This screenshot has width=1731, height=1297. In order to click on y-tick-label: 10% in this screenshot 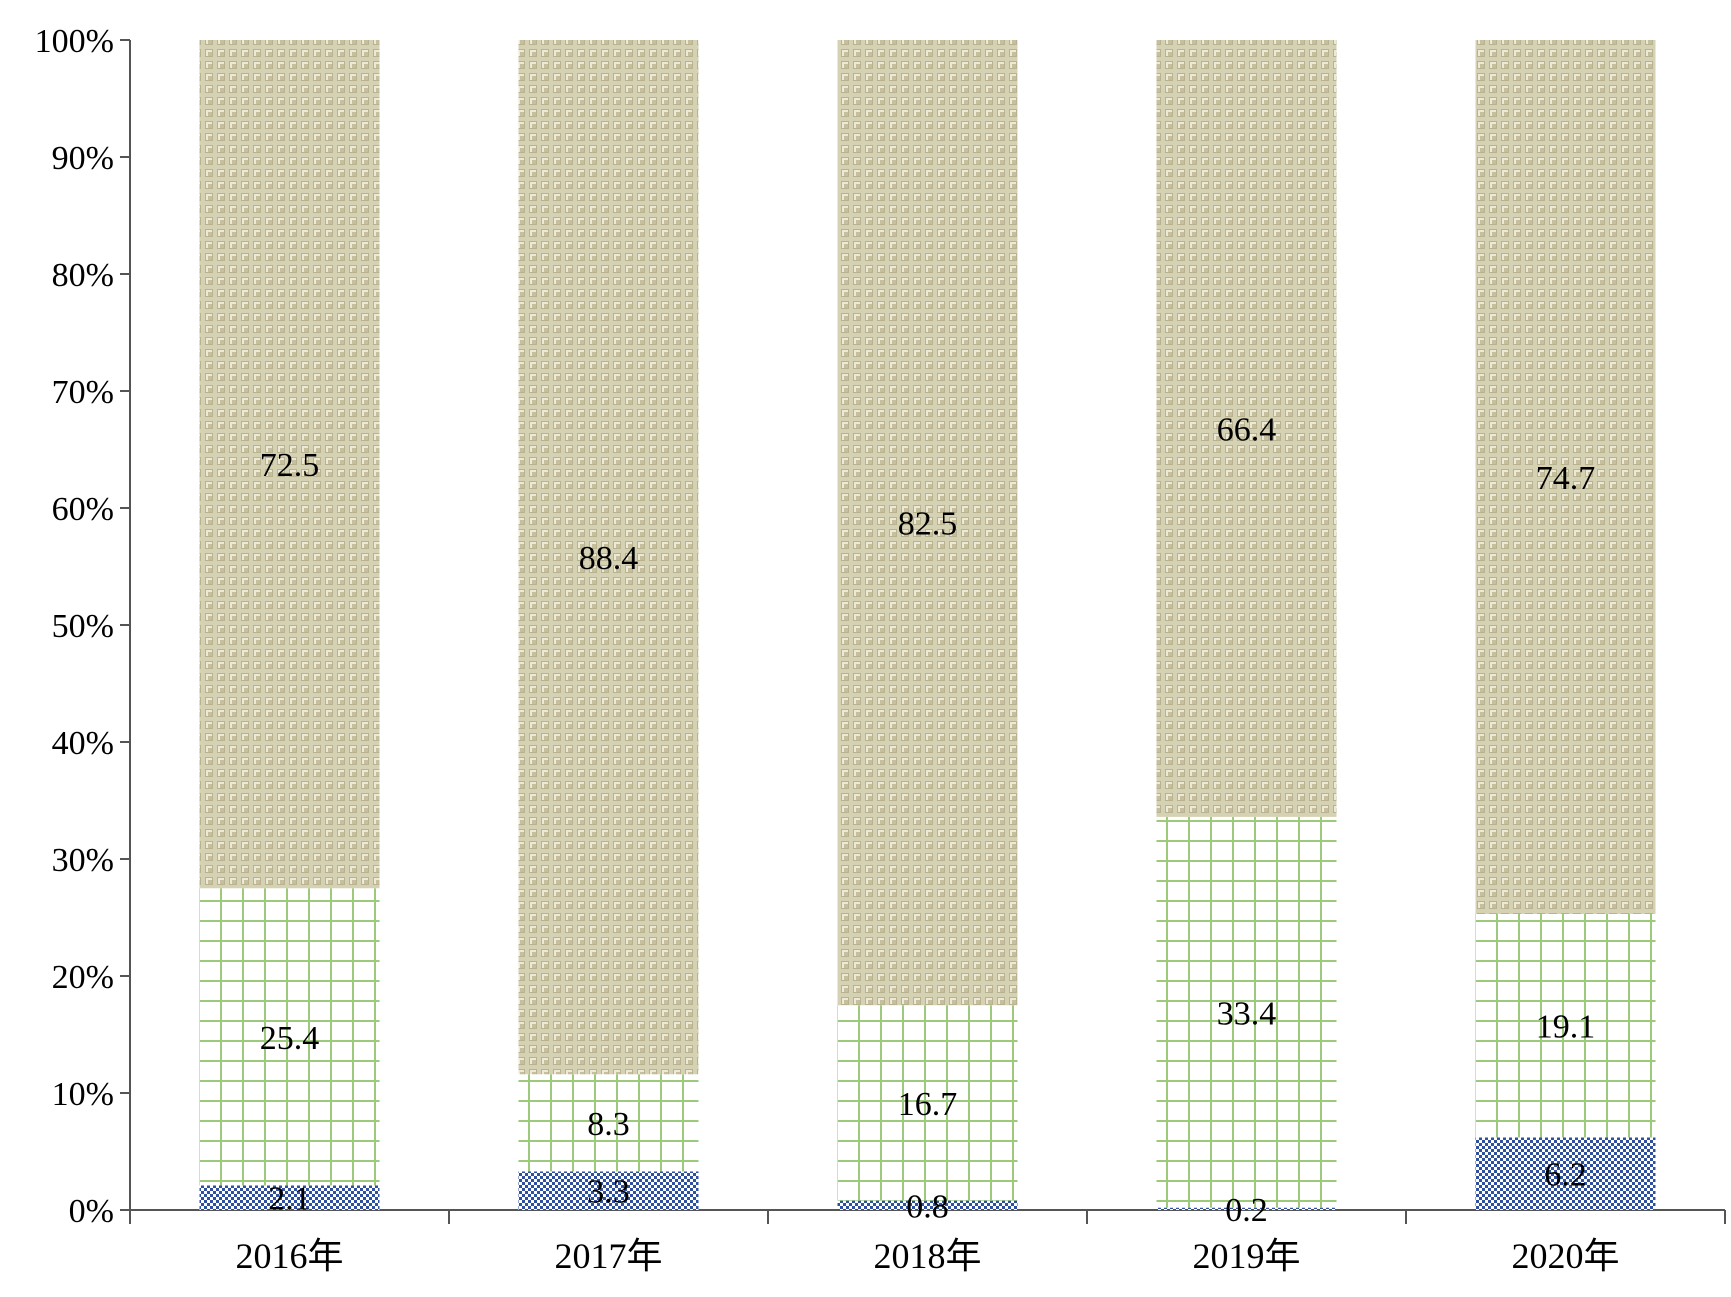, I will do `click(83, 1094)`.